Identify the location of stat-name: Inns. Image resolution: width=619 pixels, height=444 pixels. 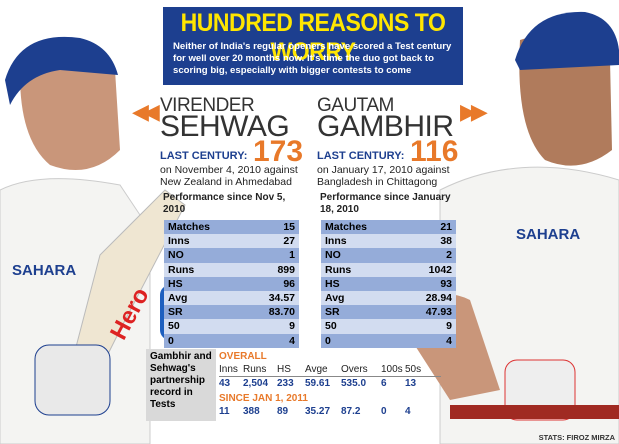
(336, 241).